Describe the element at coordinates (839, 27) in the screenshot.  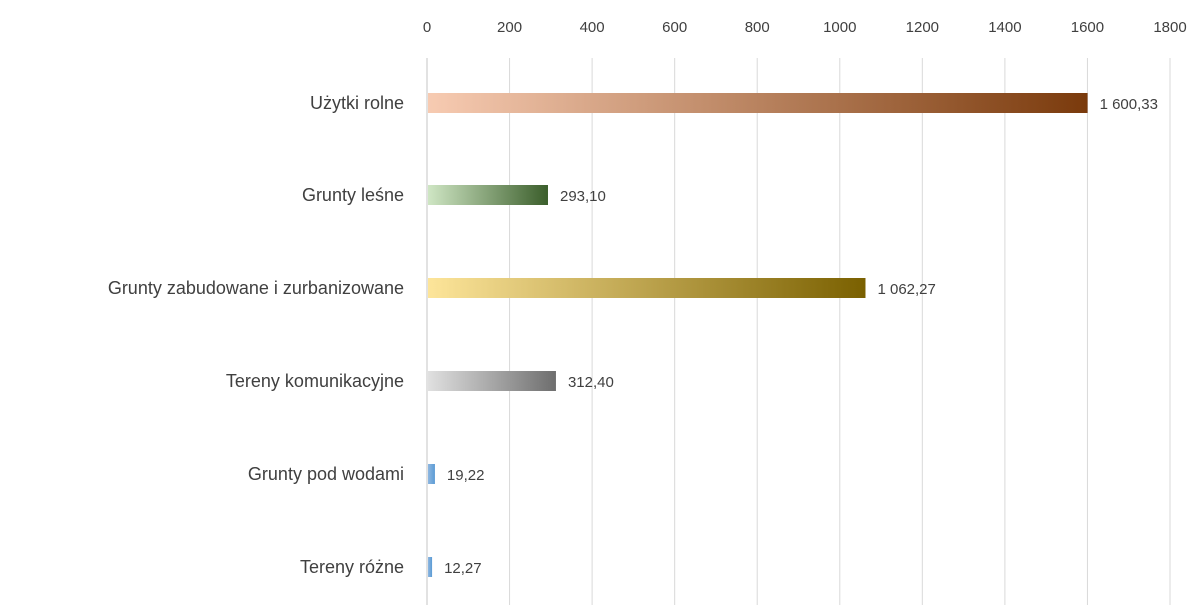
I see `x-tick-label: 1000` at that location.